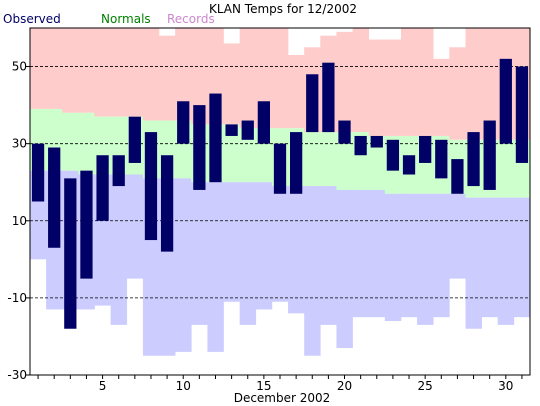  I want to click on y-tick-label: 50, so click(19, 67).